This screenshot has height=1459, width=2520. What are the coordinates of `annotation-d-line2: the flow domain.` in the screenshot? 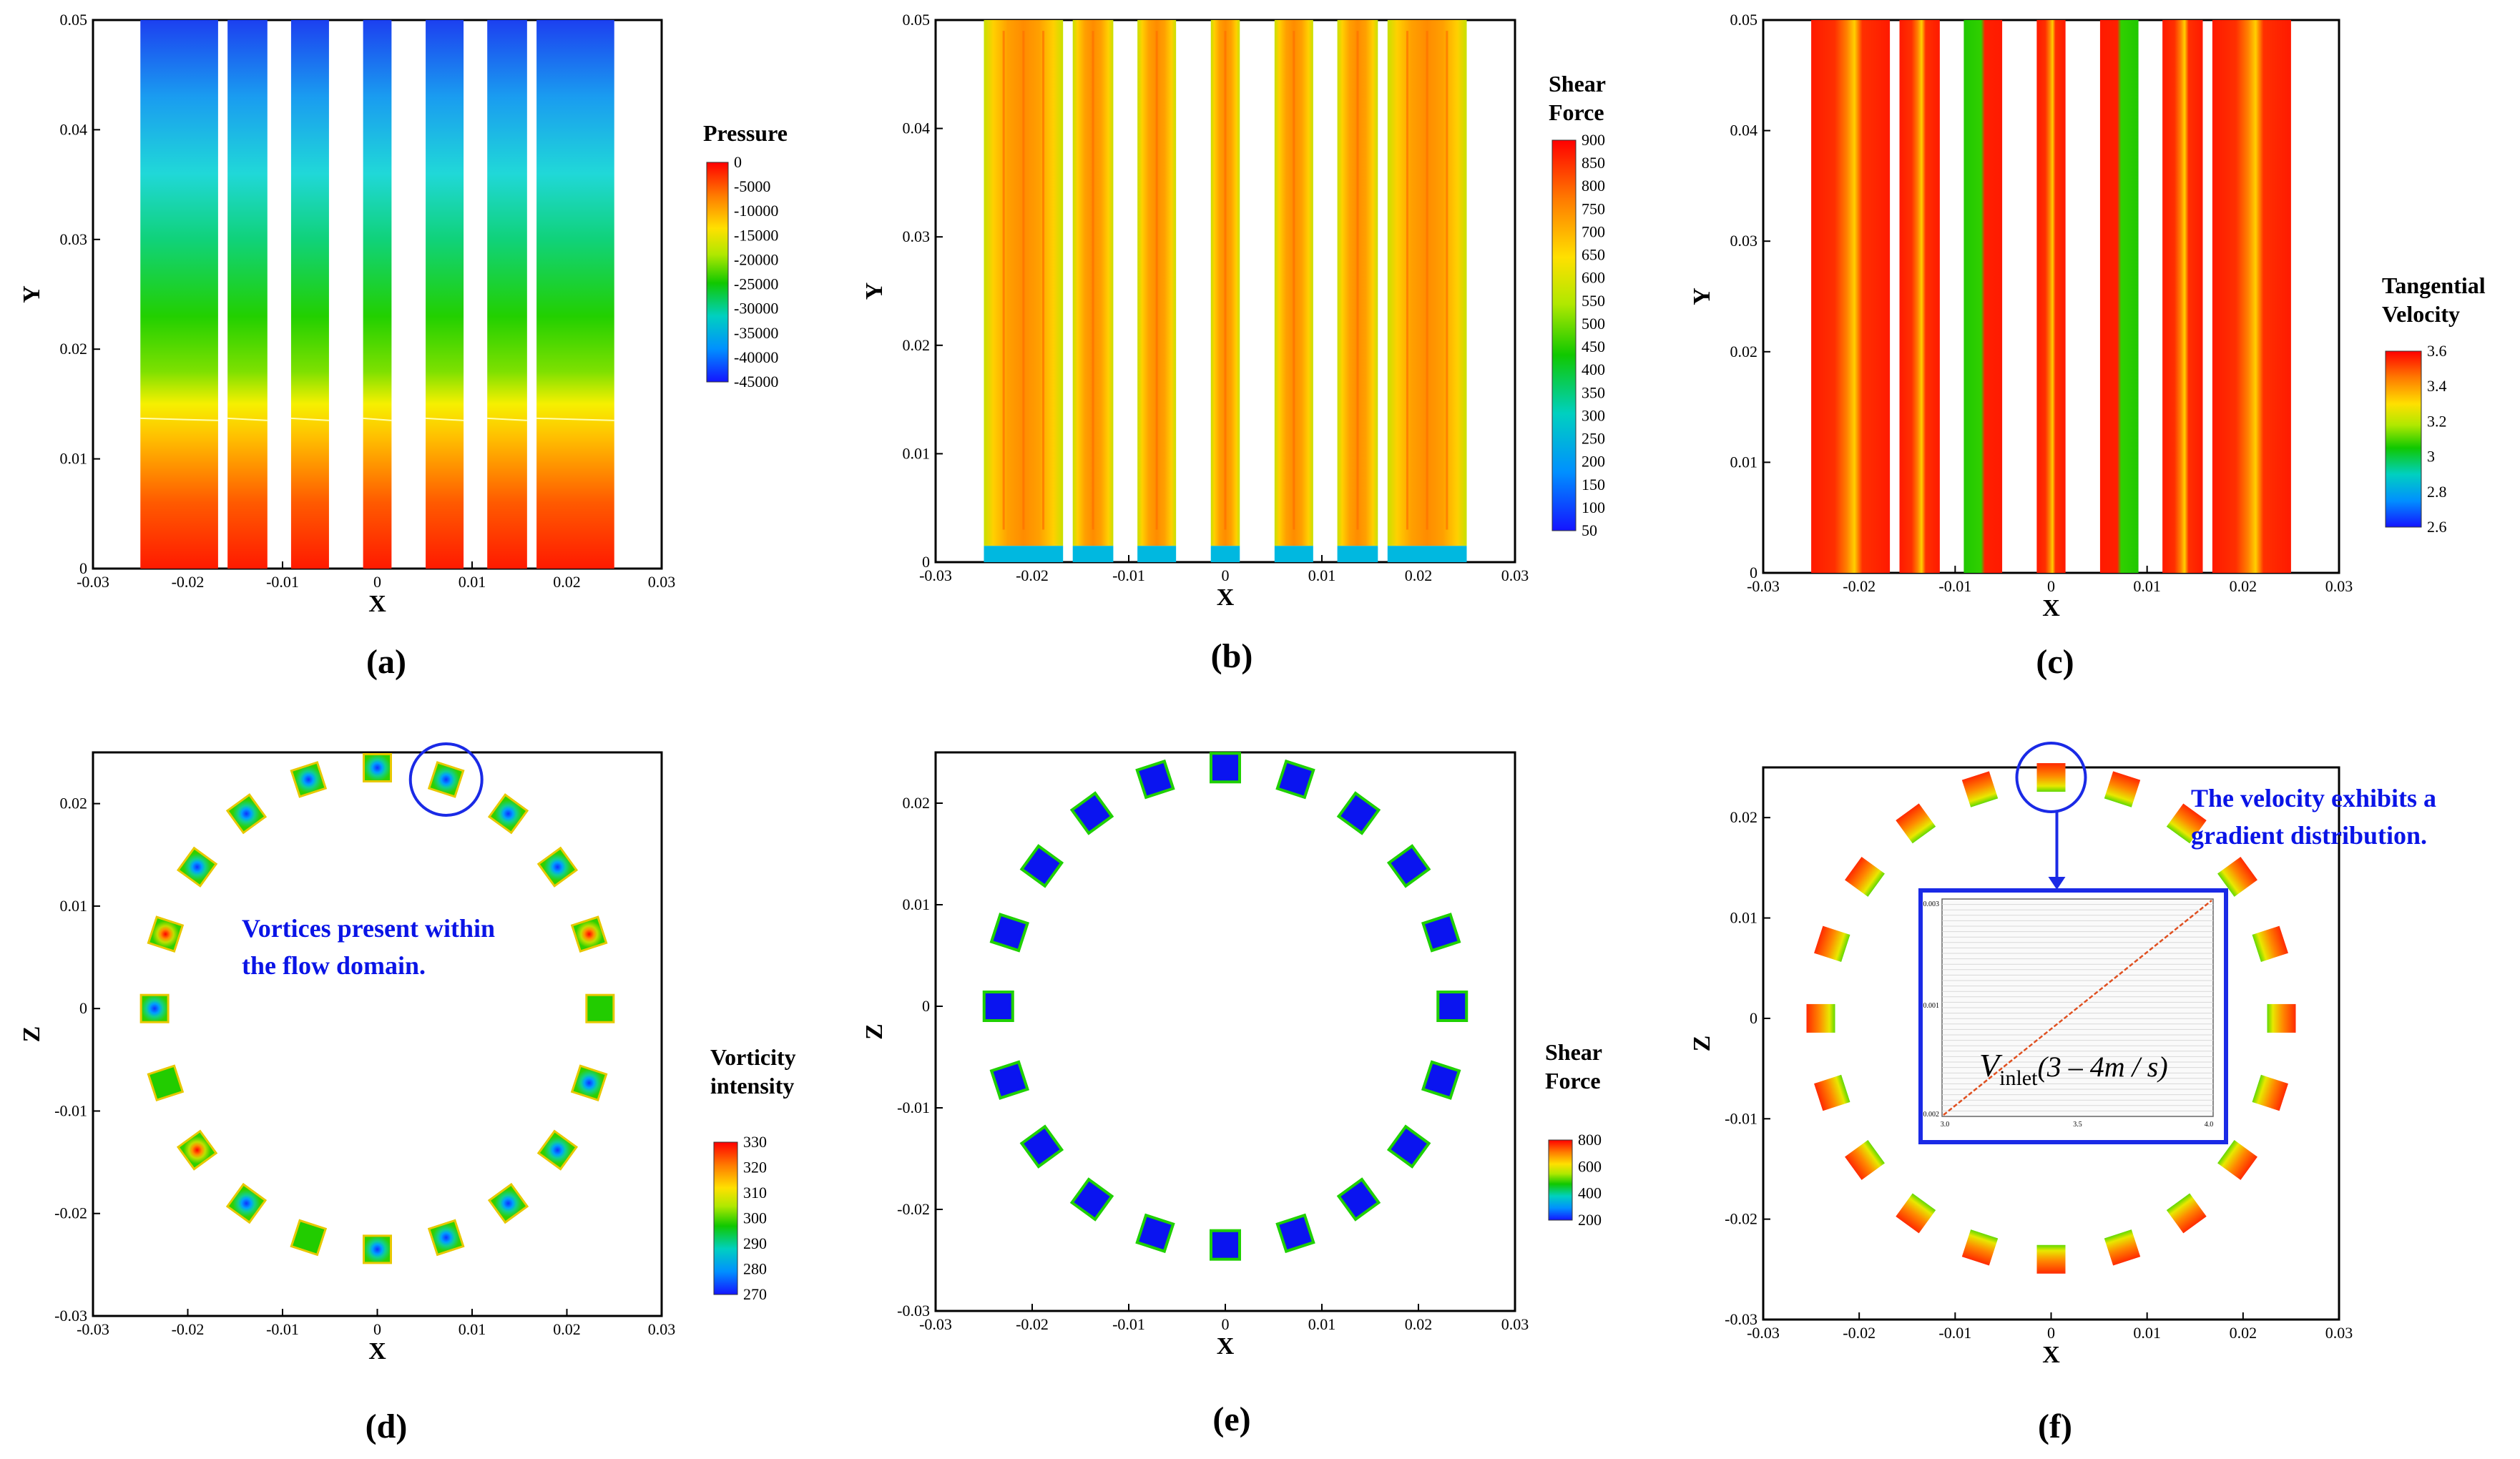 It's located at (334, 965).